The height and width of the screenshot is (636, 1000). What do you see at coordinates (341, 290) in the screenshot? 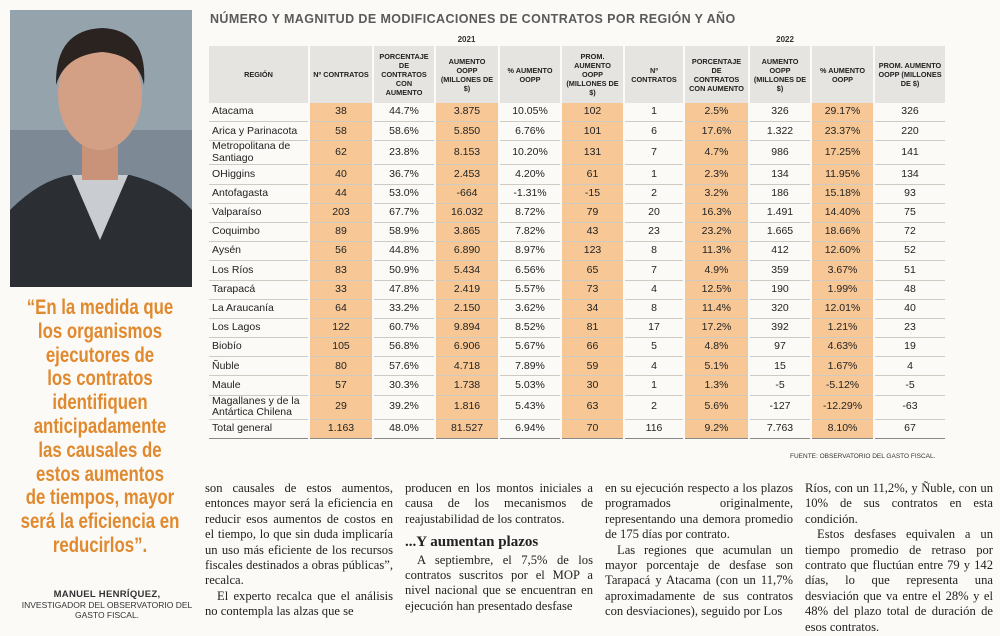
I see `value-cell: 33` at bounding box center [341, 290].